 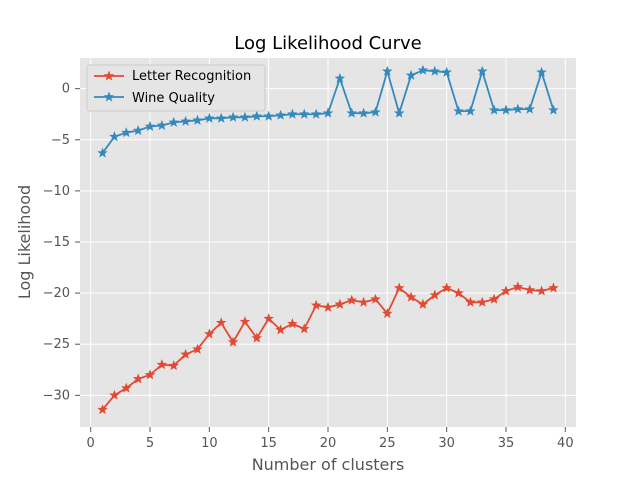 I want to click on y-axis-ticks: 0 −5 −10 −15 −20 −25 −30, so click(x=61, y=242).